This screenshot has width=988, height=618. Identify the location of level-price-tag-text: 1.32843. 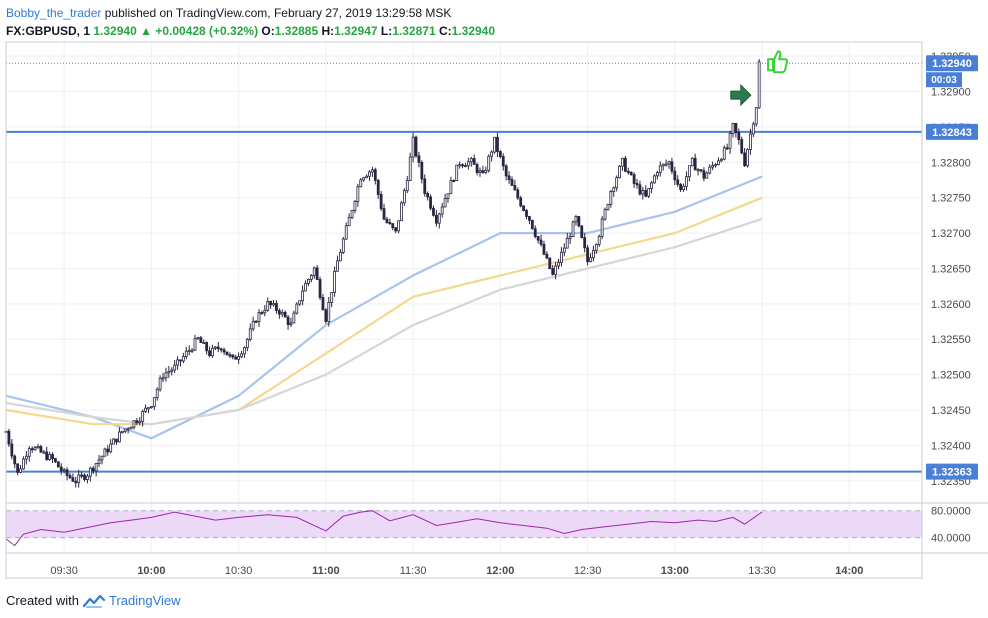
(952, 133).